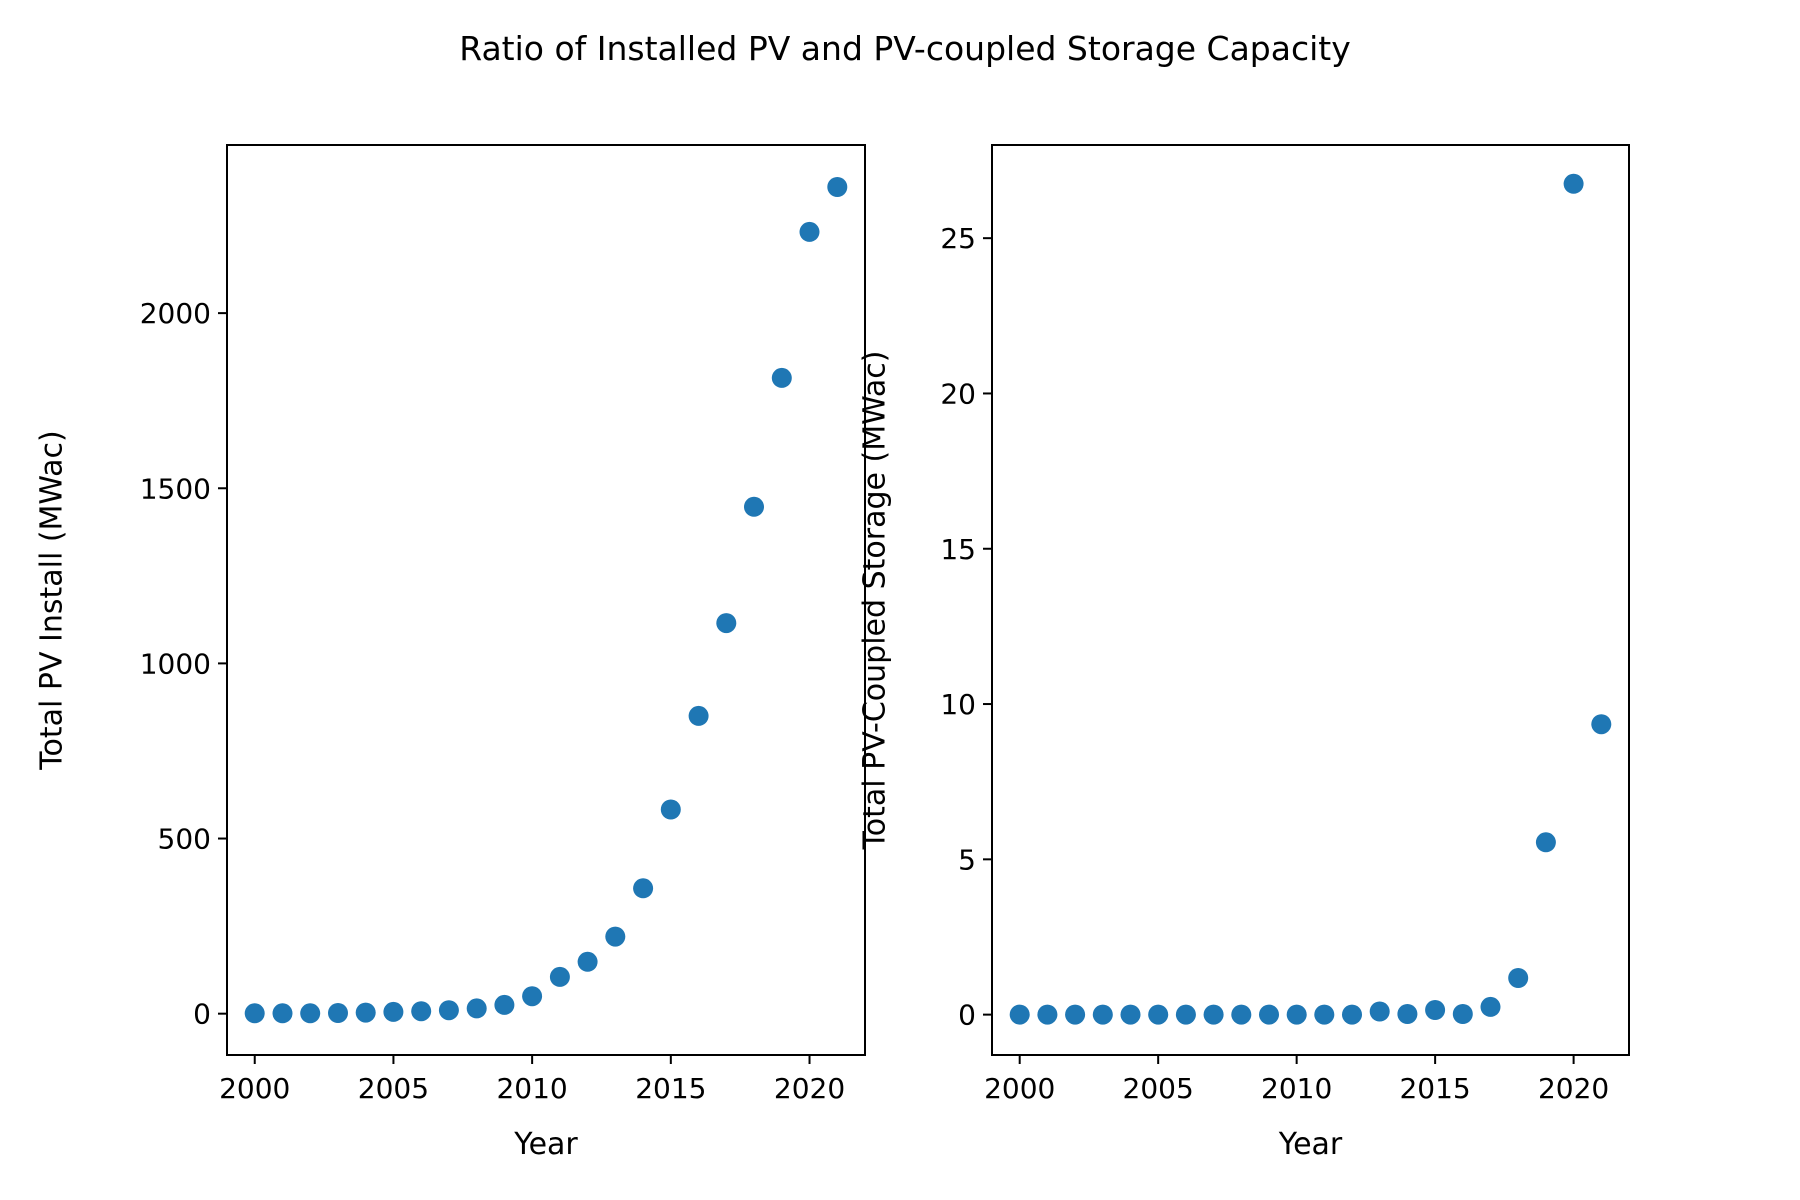  What do you see at coordinates (1158, 1088) in the screenshot?
I see `storage-x-tick-label: 2005` at bounding box center [1158, 1088].